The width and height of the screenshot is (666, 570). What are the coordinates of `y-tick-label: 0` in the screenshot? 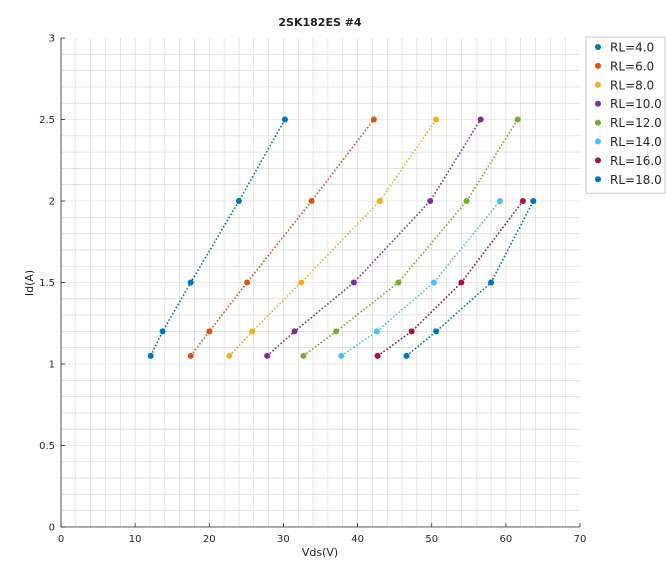 It's located at (52, 528).